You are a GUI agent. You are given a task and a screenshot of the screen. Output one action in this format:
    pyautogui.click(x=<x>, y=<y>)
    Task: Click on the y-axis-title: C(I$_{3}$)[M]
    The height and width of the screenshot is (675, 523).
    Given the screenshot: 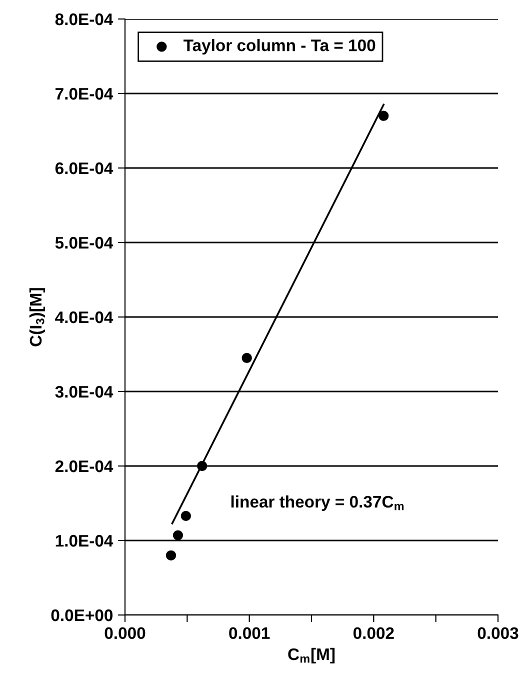 What is the action you would take?
    pyautogui.click(x=37, y=317)
    